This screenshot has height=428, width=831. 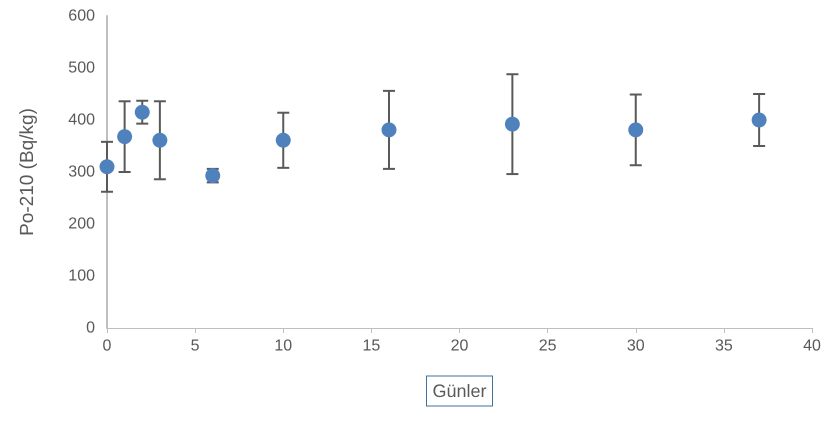 What do you see at coordinates (82, 68) in the screenshot?
I see `y-tick-label: 500` at bounding box center [82, 68].